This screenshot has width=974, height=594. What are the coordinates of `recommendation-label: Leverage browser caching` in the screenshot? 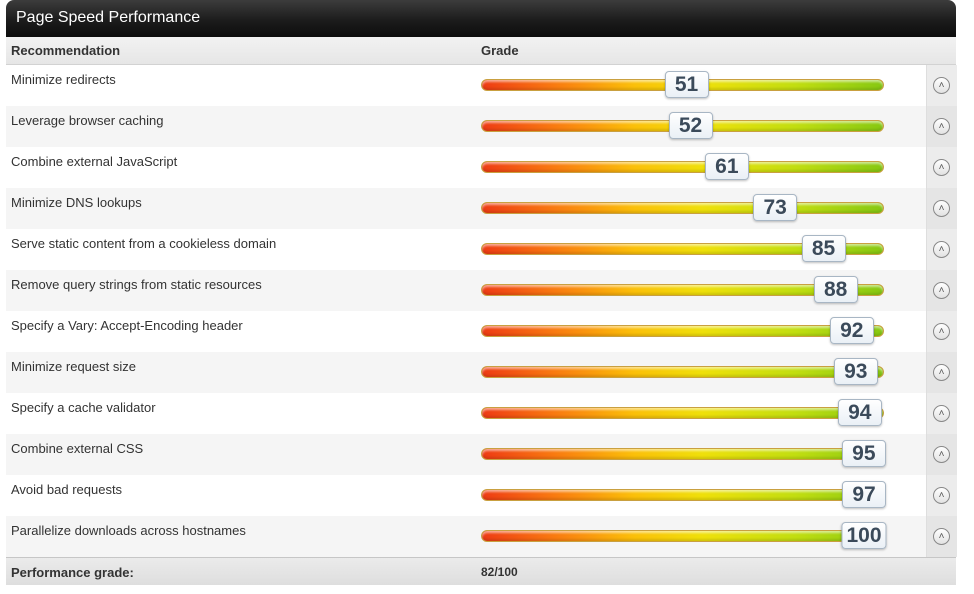 It's located at (87, 120).